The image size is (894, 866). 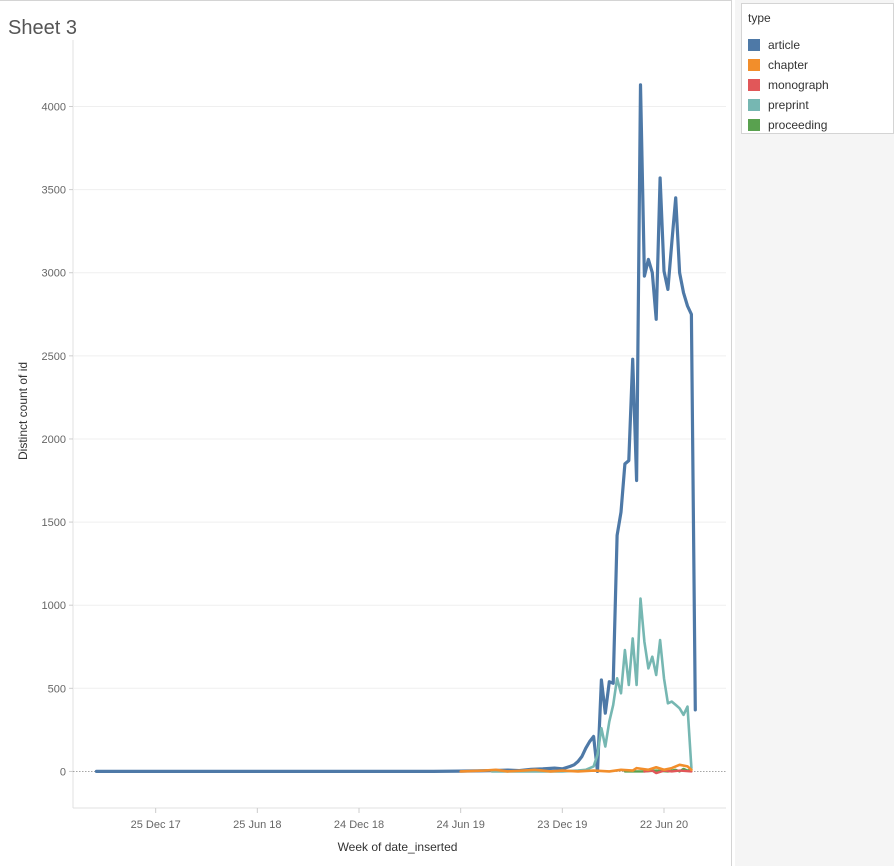 I want to click on legend-swatch-proceeding, so click(x=754, y=125).